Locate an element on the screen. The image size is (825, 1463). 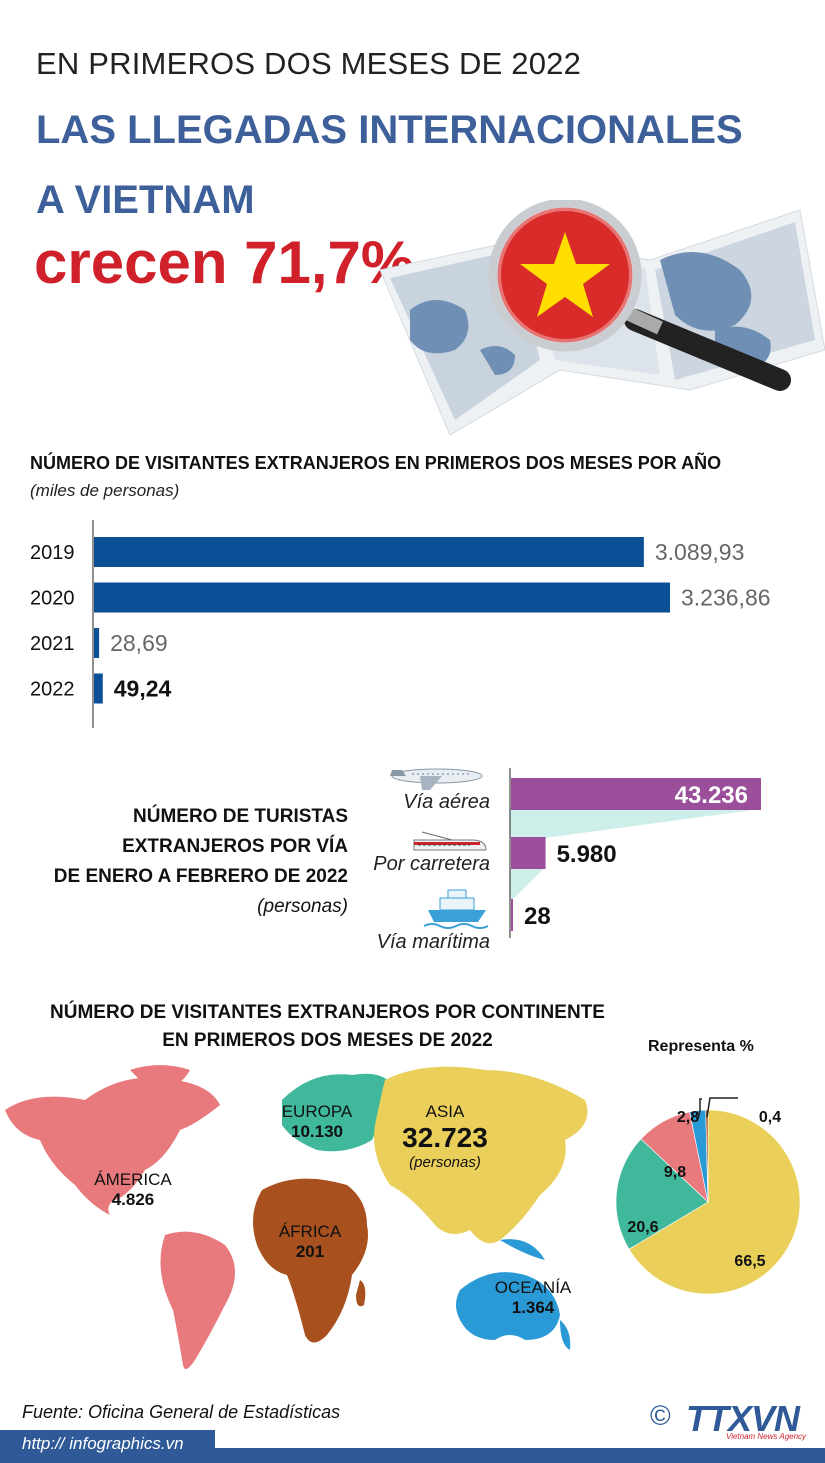
map-region-oceania is located at coordinates (508, 1306).